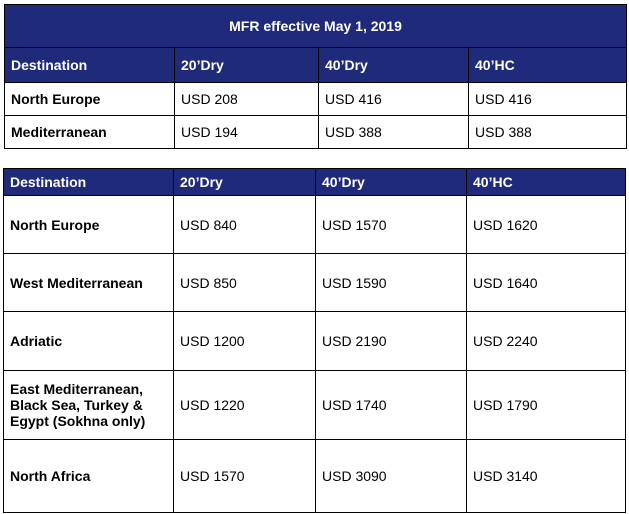 The image size is (629, 514). I want to click on destination-cell: Mediterranean, so click(89, 132).